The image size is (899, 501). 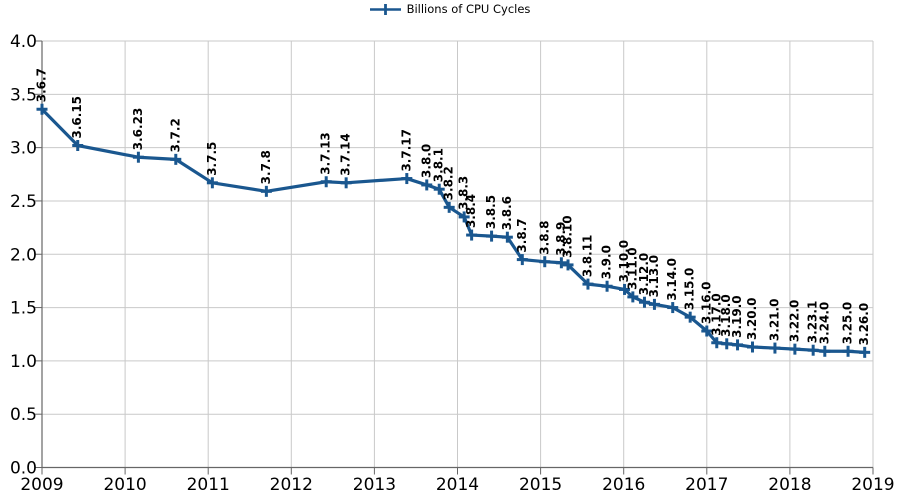 I want to click on data-point-label: 3.6.23, so click(x=138, y=129).